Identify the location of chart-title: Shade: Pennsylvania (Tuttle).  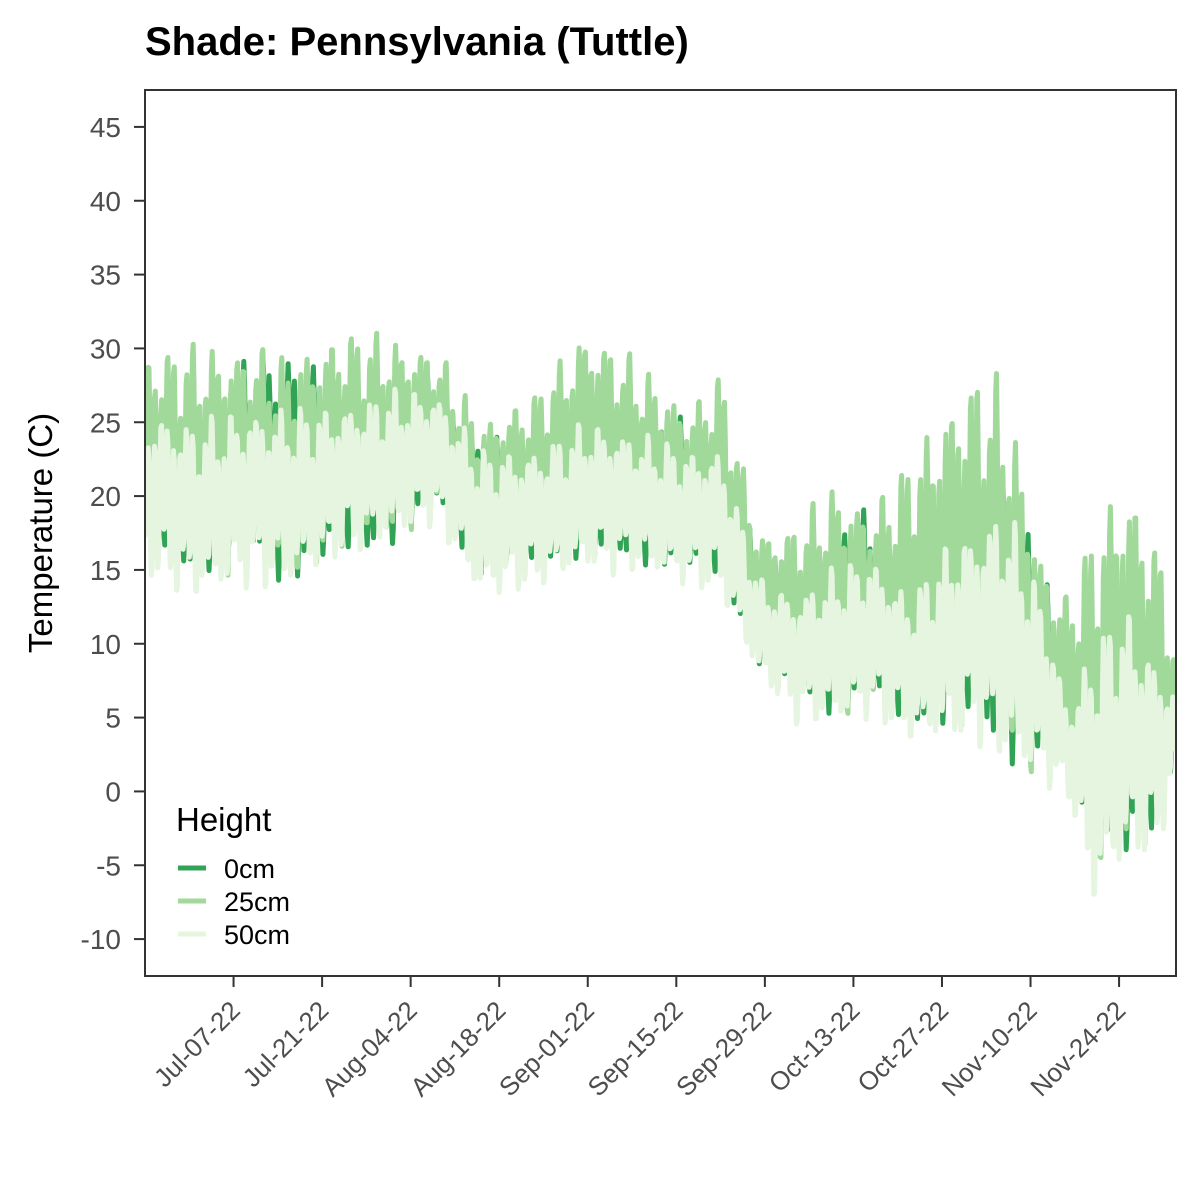
(417, 42).